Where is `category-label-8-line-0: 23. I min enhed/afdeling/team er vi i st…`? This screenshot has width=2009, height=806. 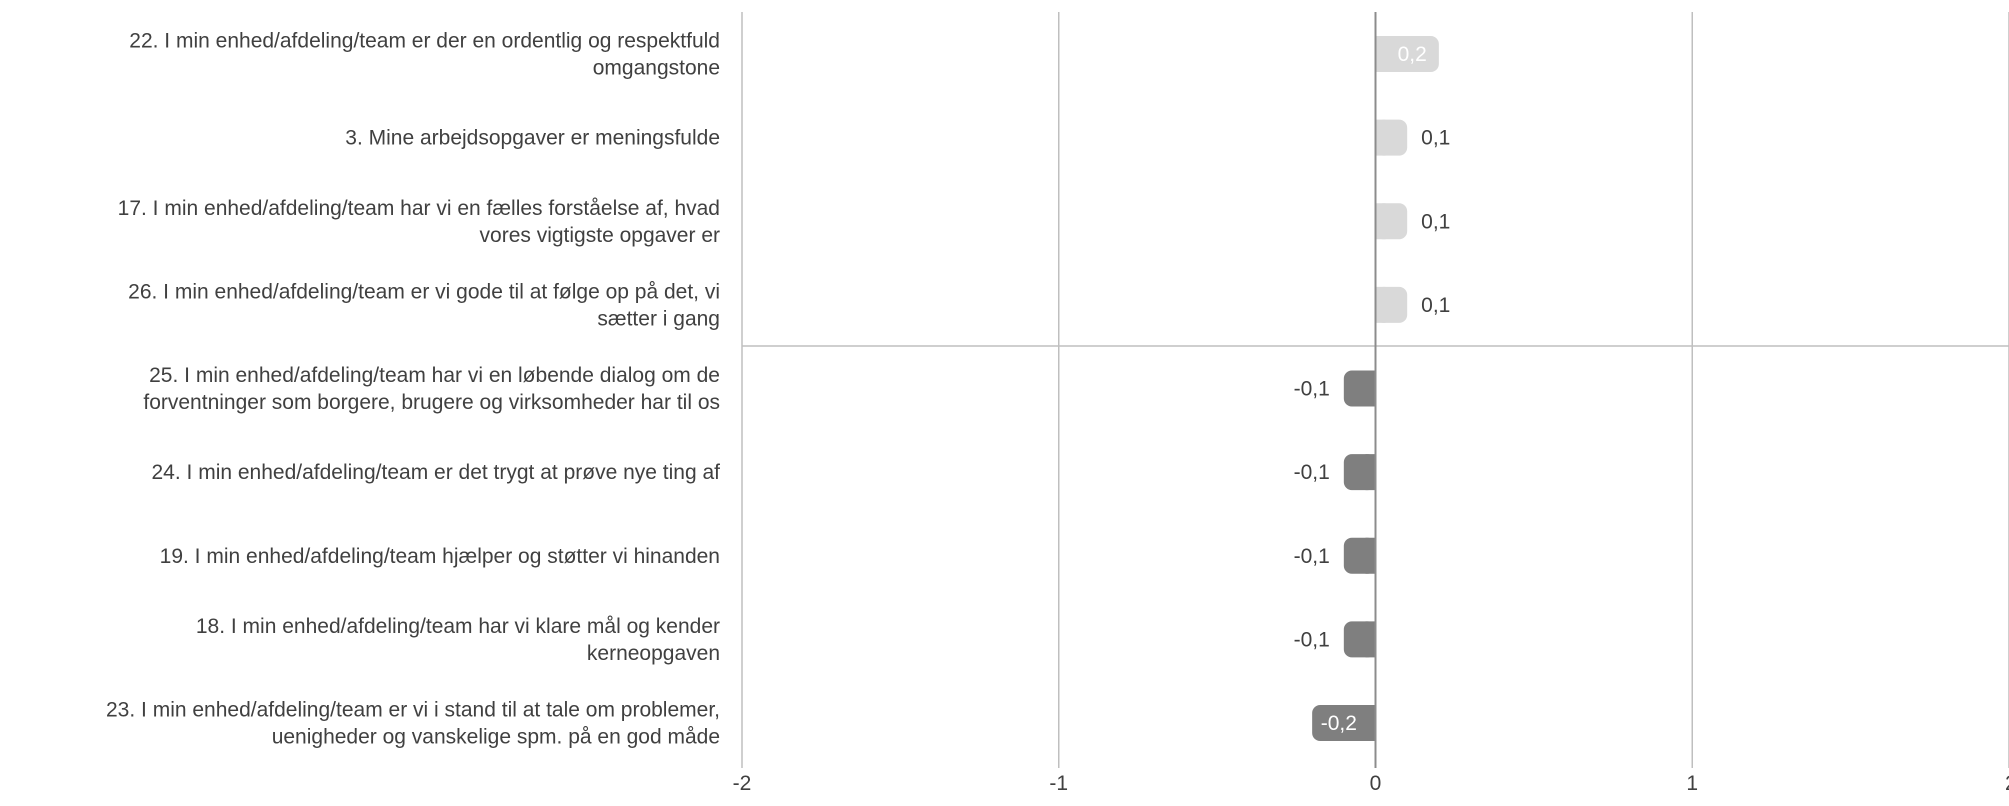 category-label-8-line-0: 23. I min enhed/afdeling/team er vi i st… is located at coordinates (413, 710).